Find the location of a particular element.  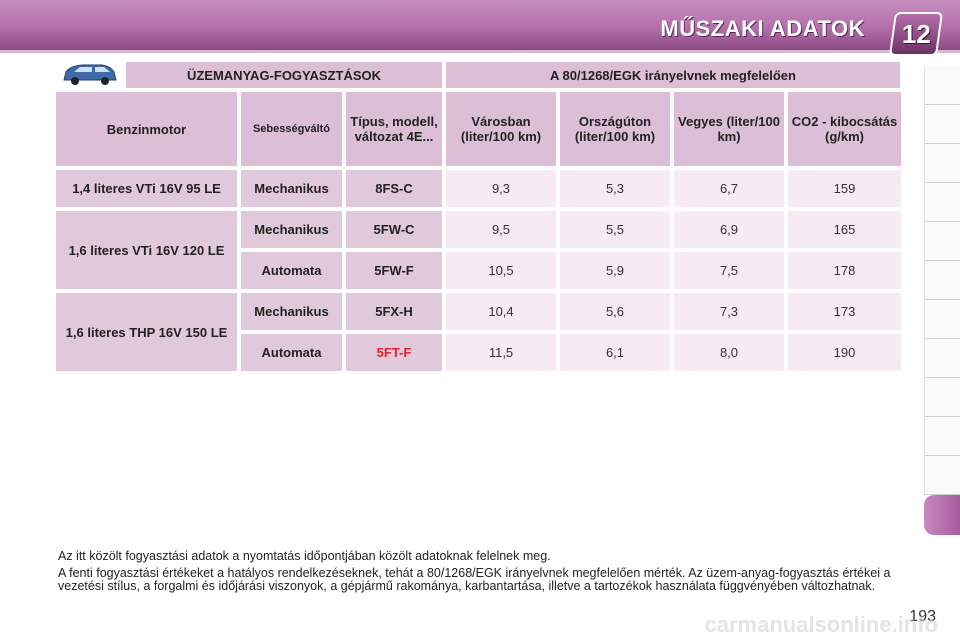

table-row: Mechanikus 5FW-C 9,5 5,5 6,9 165 is located at coordinates (571, 229).